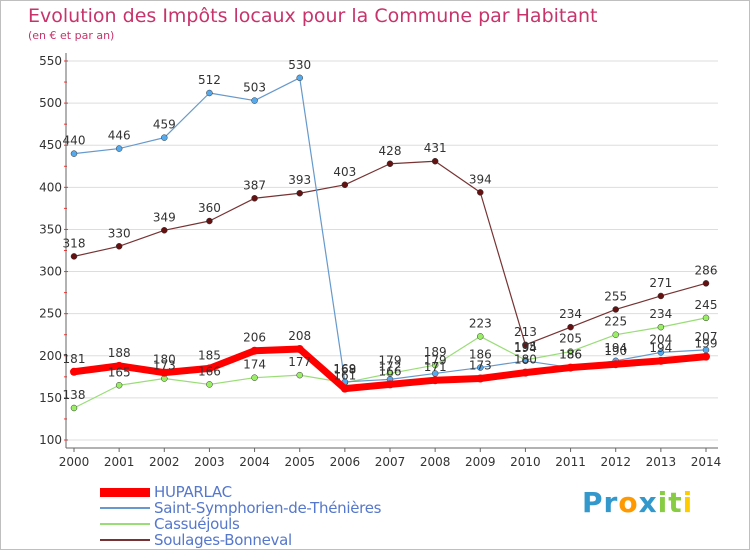 The width and height of the screenshot is (750, 550). What do you see at coordinates (570, 339) in the screenshot?
I see `data-label: 205` at bounding box center [570, 339].